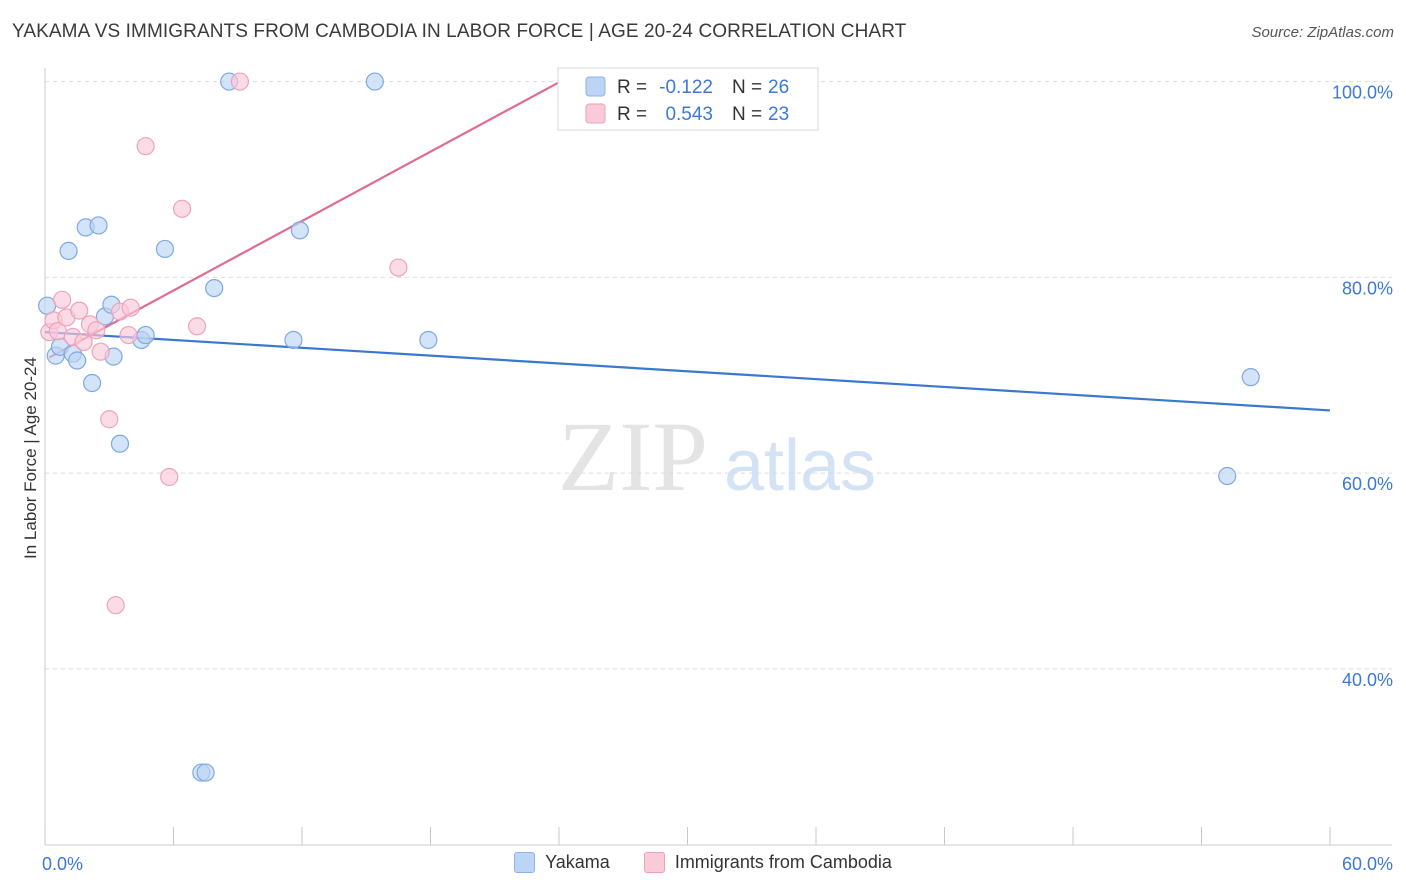 The height and width of the screenshot is (892, 1406). I want to click on legend-item-yakama: Yakama, so click(562, 862).